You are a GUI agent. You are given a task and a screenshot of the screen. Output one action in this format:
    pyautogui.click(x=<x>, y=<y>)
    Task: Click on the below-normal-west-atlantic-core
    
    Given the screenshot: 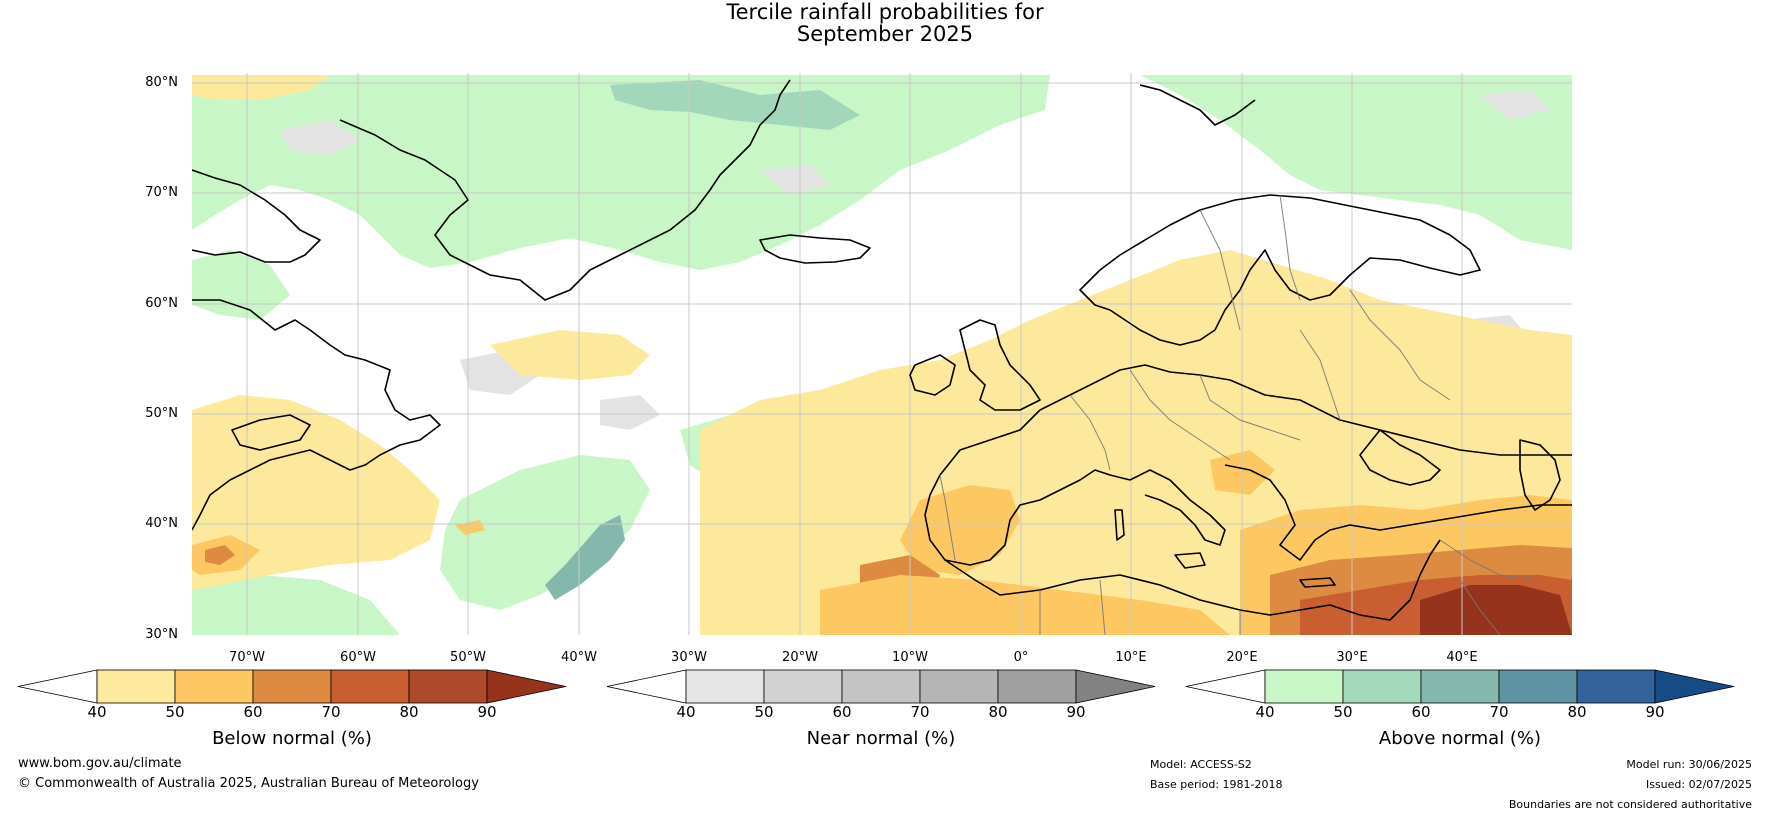 What is the action you would take?
    pyautogui.click(x=220, y=555)
    